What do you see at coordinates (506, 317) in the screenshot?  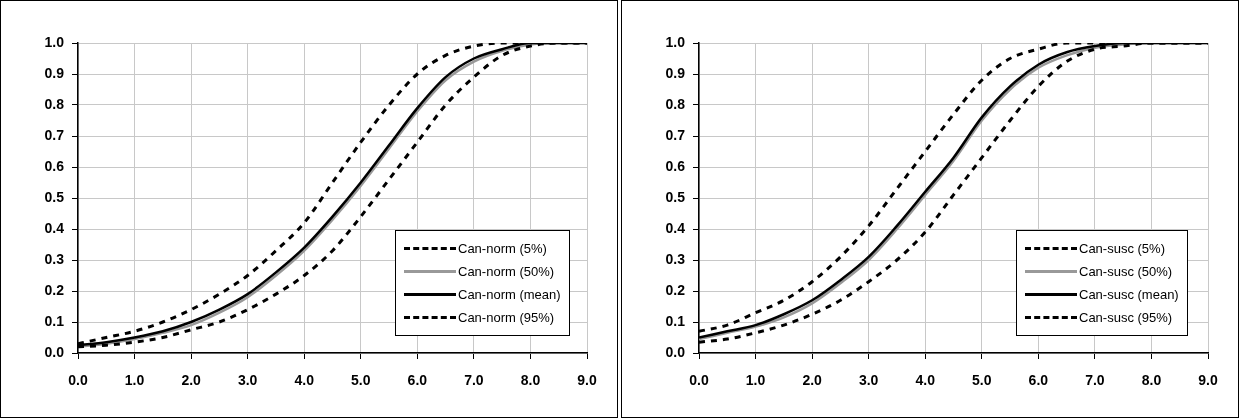 I see `legend-label: Can-norm (95%)` at bounding box center [506, 317].